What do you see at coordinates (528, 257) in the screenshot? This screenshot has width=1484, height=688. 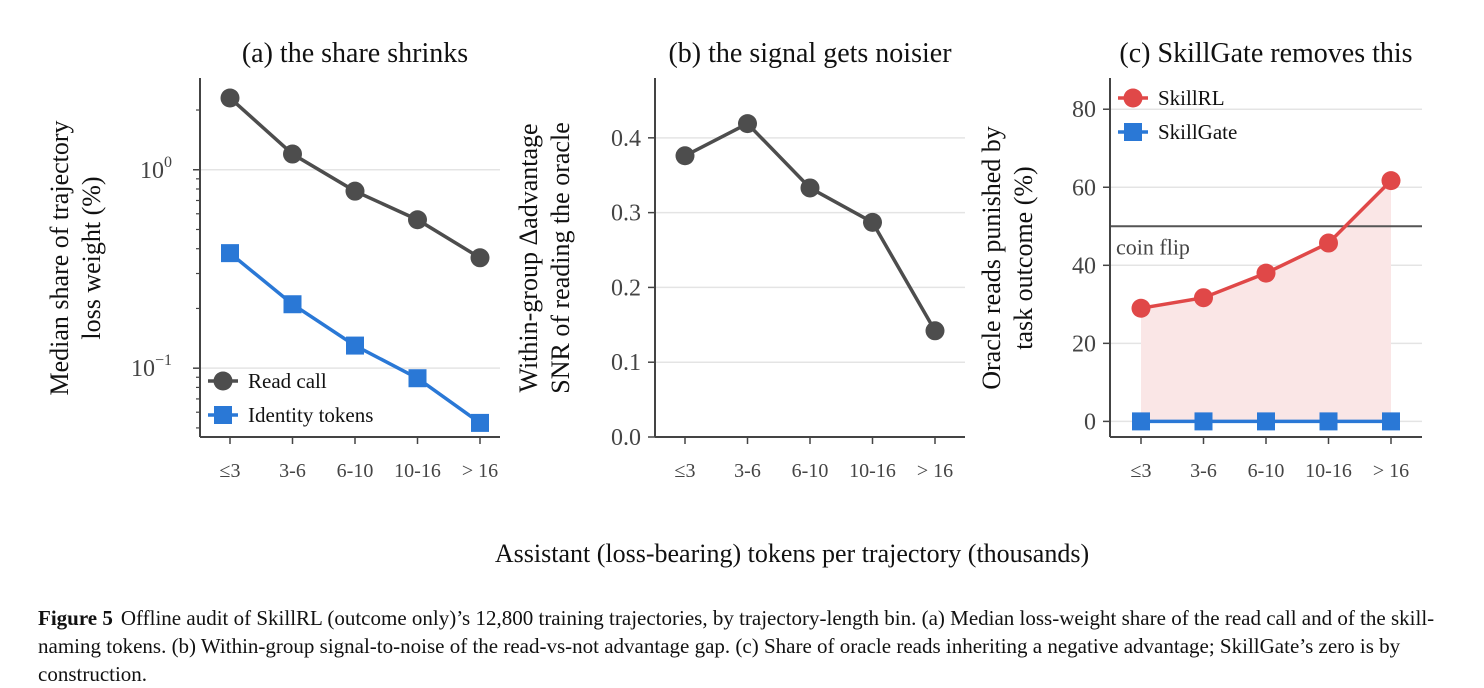 I see `y-axis-label: Within-group Δadvantage` at bounding box center [528, 257].